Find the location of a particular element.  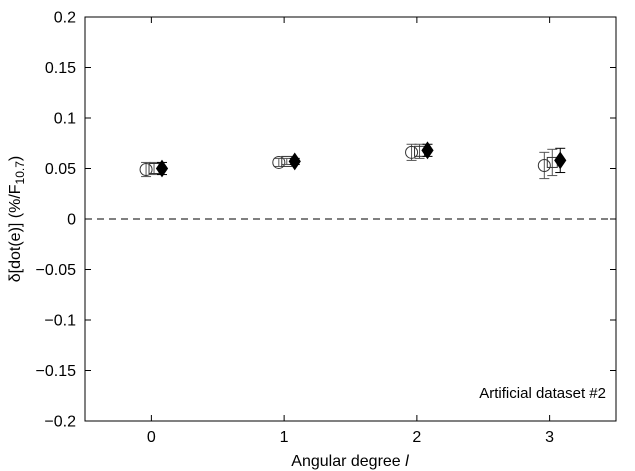

x-tick-label: 3 is located at coordinates (549, 437).